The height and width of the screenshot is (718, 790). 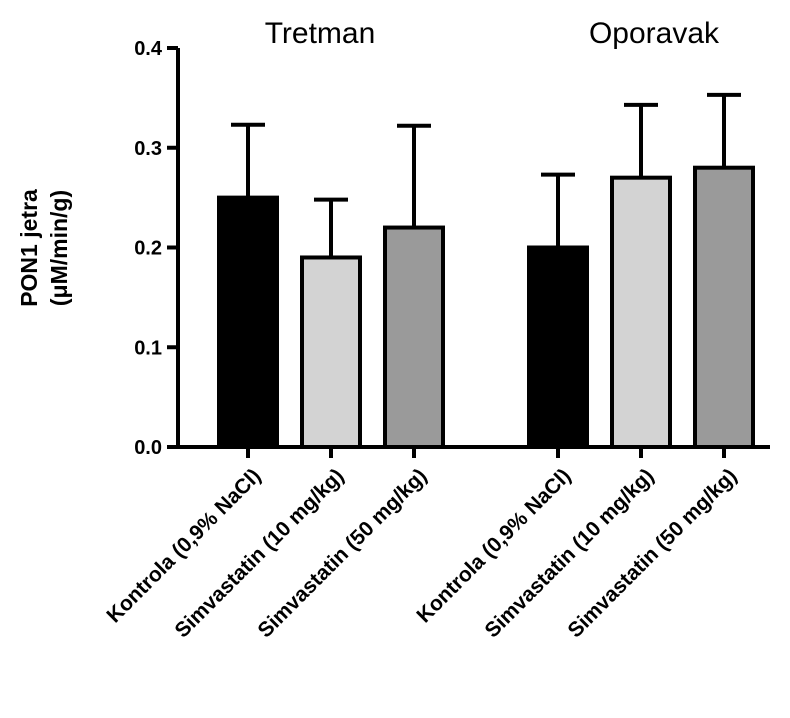 I want to click on group-title: Oporavak, so click(x=654, y=33).